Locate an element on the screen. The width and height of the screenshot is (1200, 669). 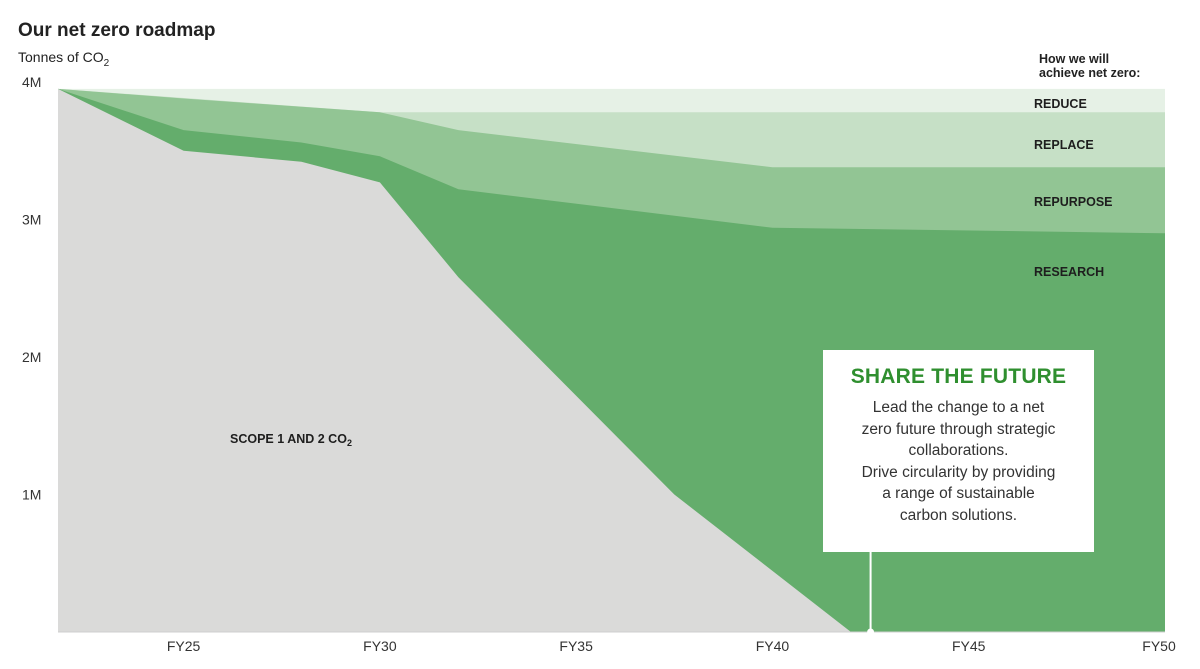
legend-heading: How we will achieve net zero: is located at coordinates (1089, 66).